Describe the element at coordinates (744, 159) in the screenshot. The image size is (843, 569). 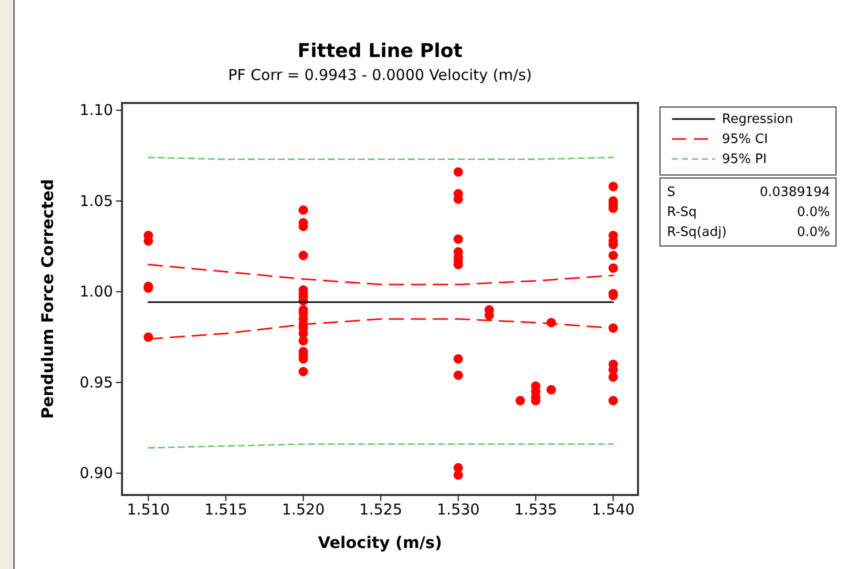
I see `legend-label: 95% PI` at that location.